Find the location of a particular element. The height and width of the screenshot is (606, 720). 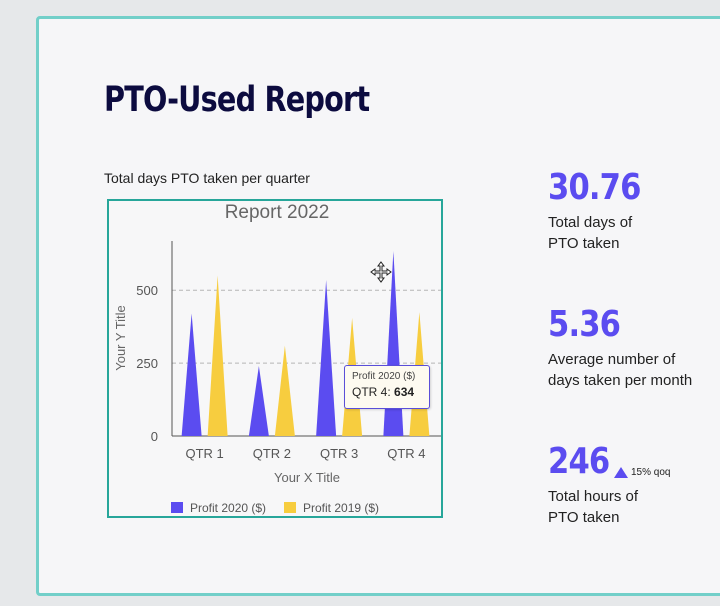

stat-label: Total days of PTO taken is located at coordinates (602, 233).